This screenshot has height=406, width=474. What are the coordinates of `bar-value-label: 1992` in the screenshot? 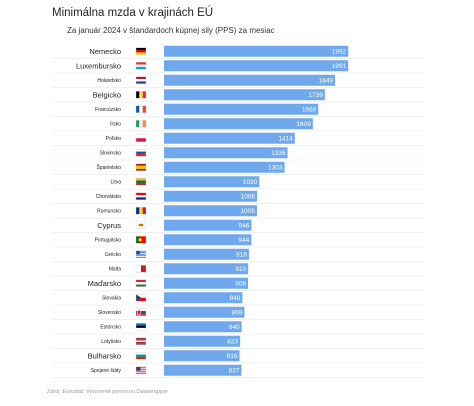 It's located at (339, 51).